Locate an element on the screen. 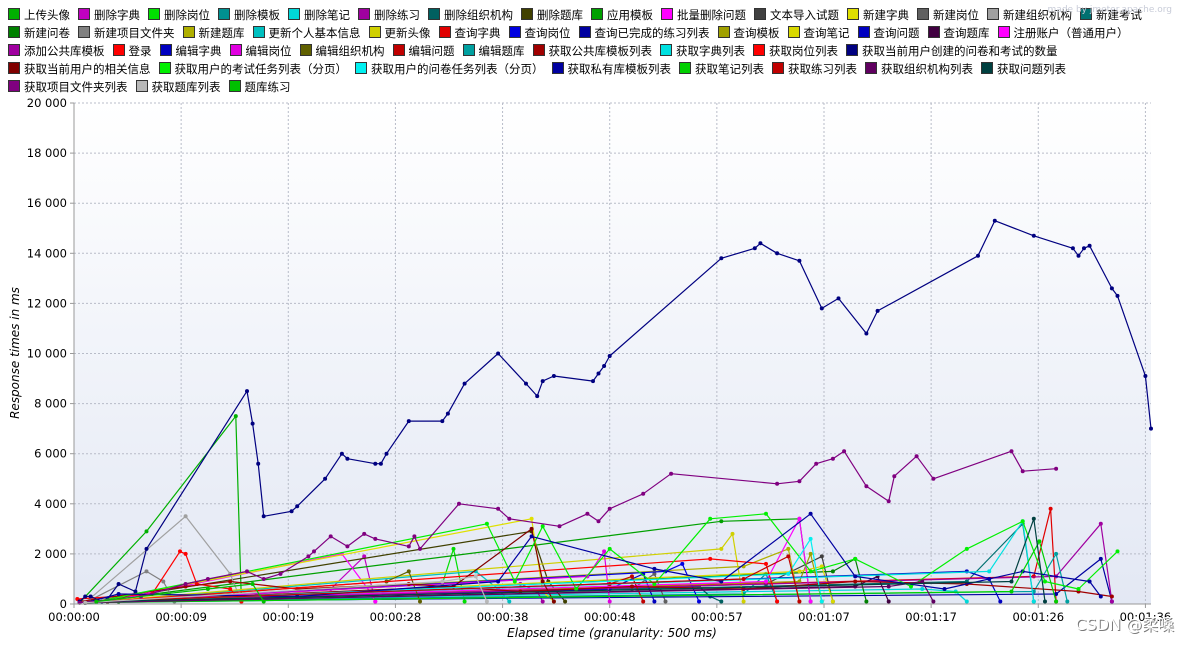 The image size is (1179, 645). legend-item: 查询已完成的练习列表 is located at coordinates (644, 33).